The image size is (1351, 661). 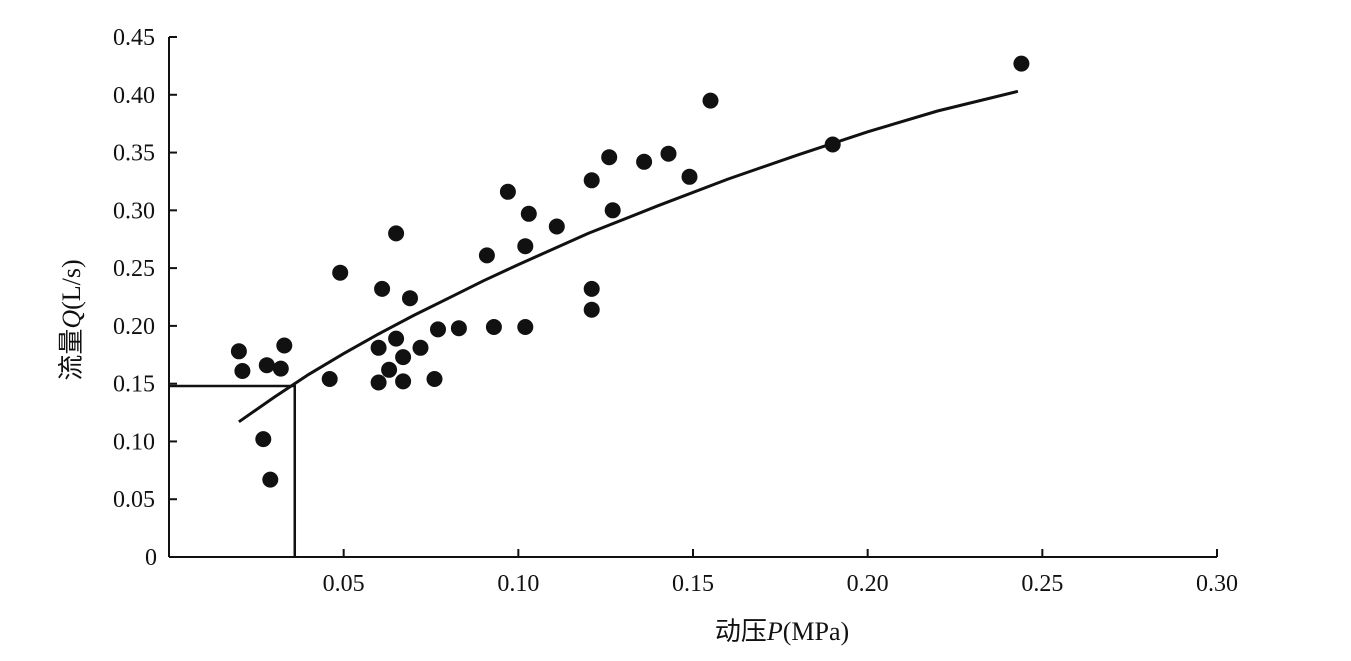 What do you see at coordinates (774, 631) in the screenshot?
I see `x-axis-title-symbol: P` at bounding box center [774, 631].